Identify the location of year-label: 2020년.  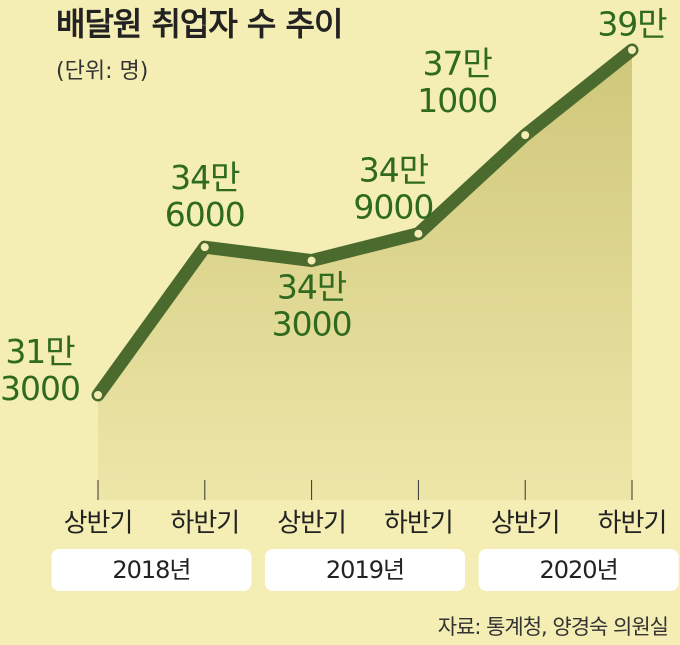
(579, 570).